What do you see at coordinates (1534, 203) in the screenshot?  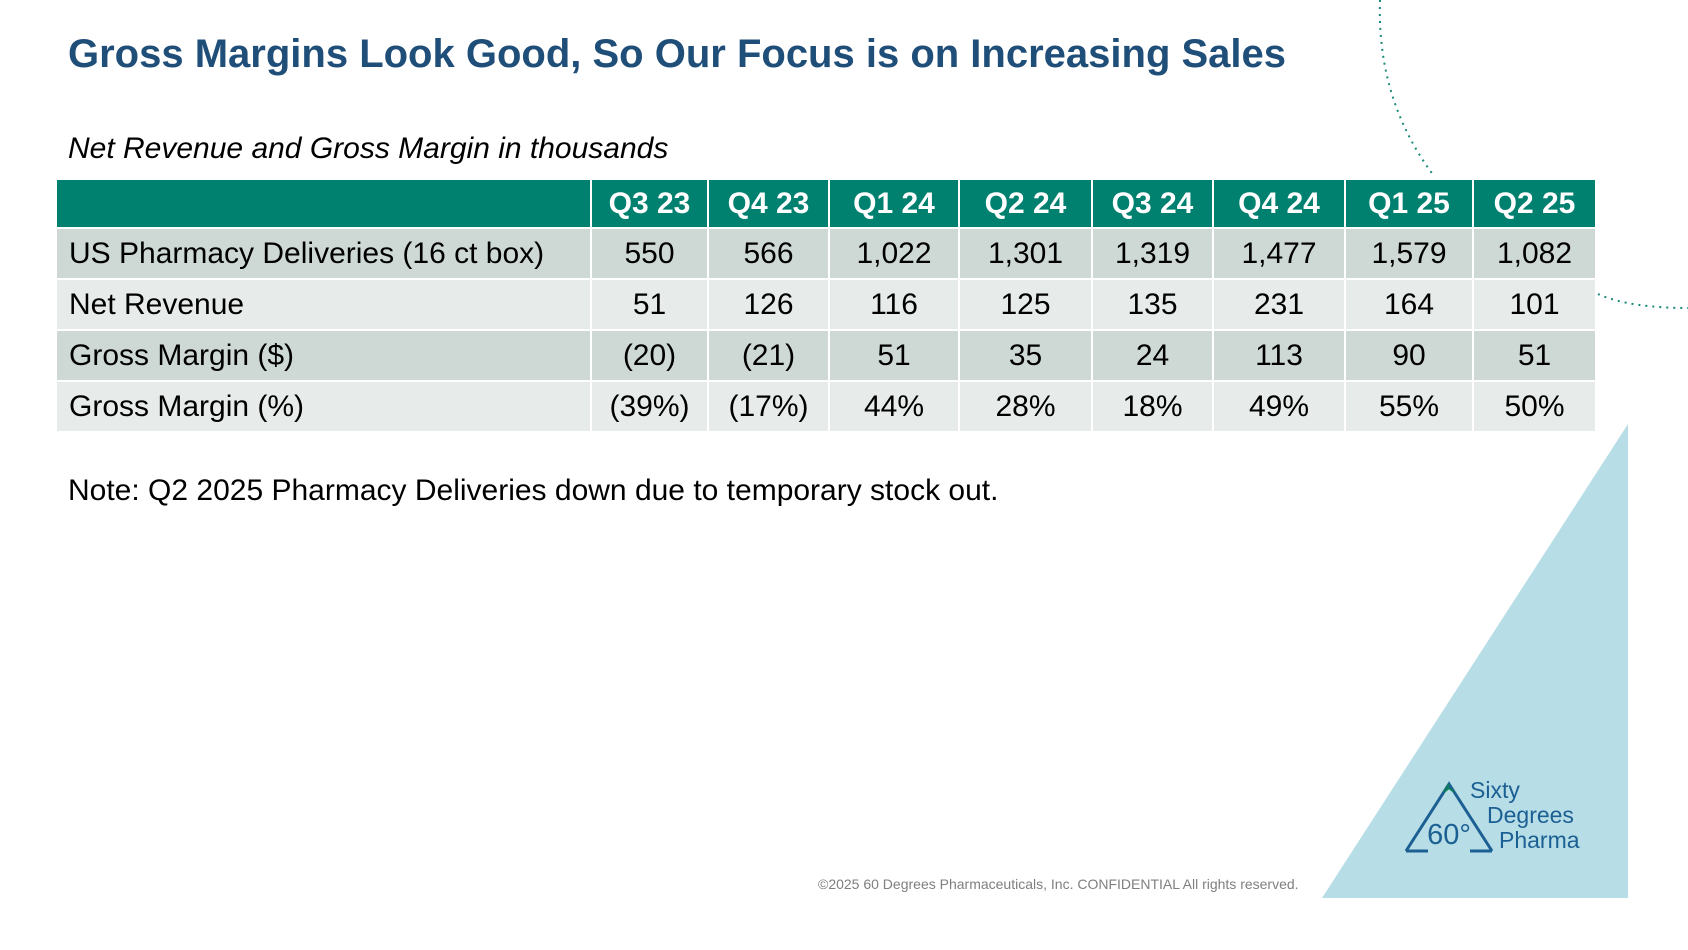 I see `column-header: Q2 25` at bounding box center [1534, 203].